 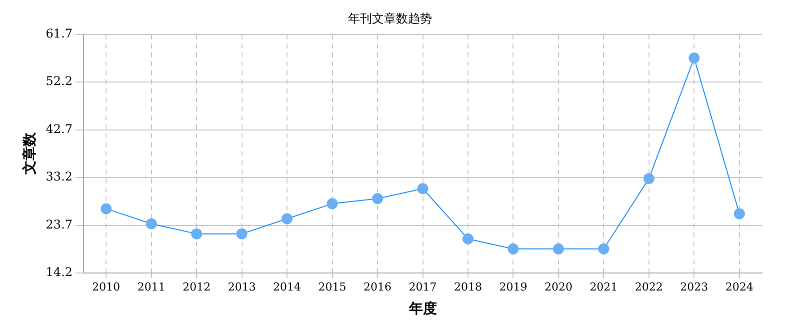 What do you see at coordinates (422, 309) in the screenshot?
I see `x-axis-title: 年度` at bounding box center [422, 309].